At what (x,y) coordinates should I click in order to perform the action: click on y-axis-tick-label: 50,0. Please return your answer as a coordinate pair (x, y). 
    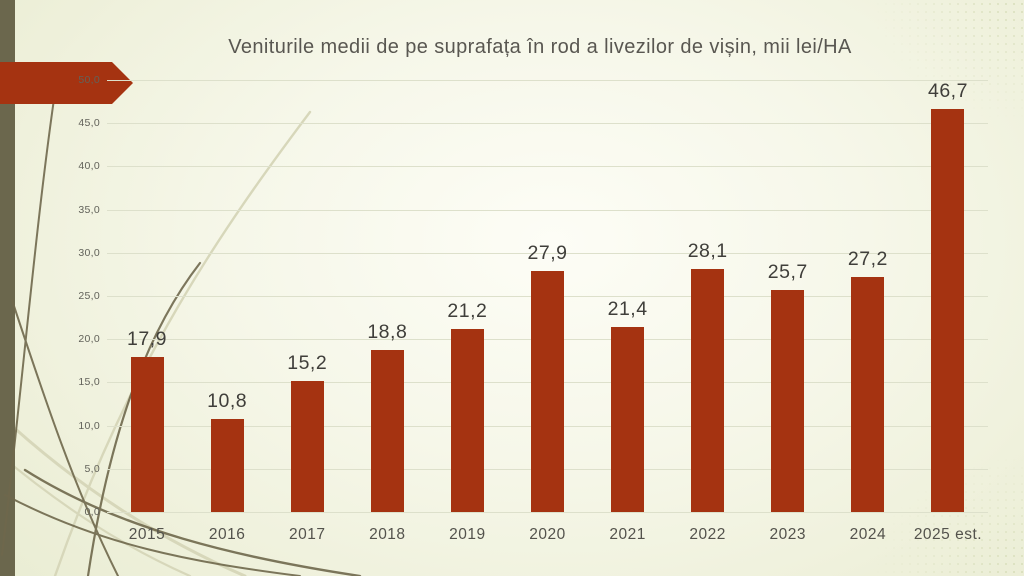
    Looking at the image, I should click on (89, 80).